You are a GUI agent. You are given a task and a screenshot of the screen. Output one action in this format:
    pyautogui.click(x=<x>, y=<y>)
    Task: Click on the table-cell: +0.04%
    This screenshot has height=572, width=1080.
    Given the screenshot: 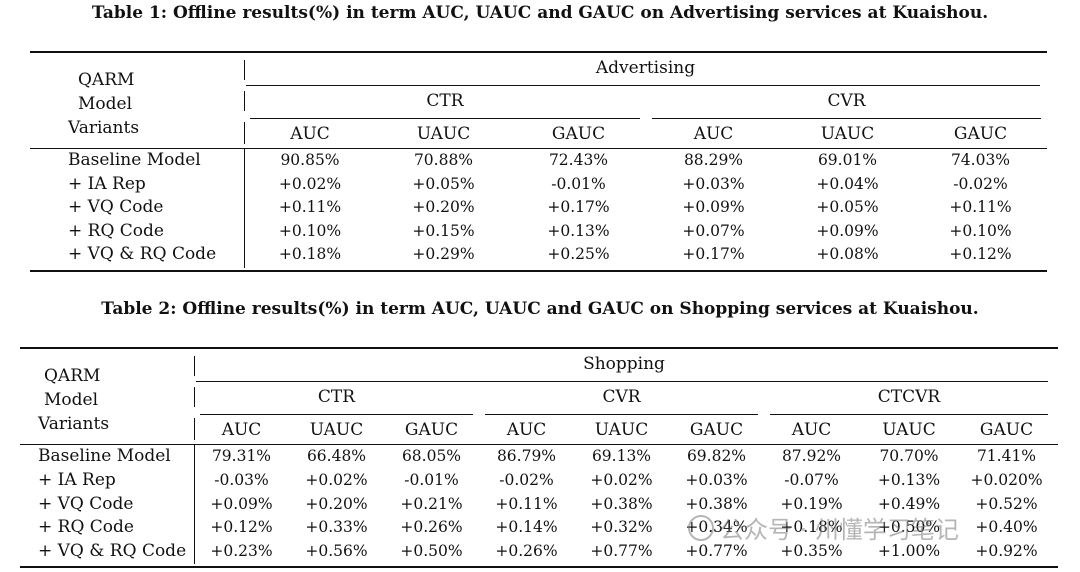 What is the action you would take?
    pyautogui.click(x=847, y=183)
    